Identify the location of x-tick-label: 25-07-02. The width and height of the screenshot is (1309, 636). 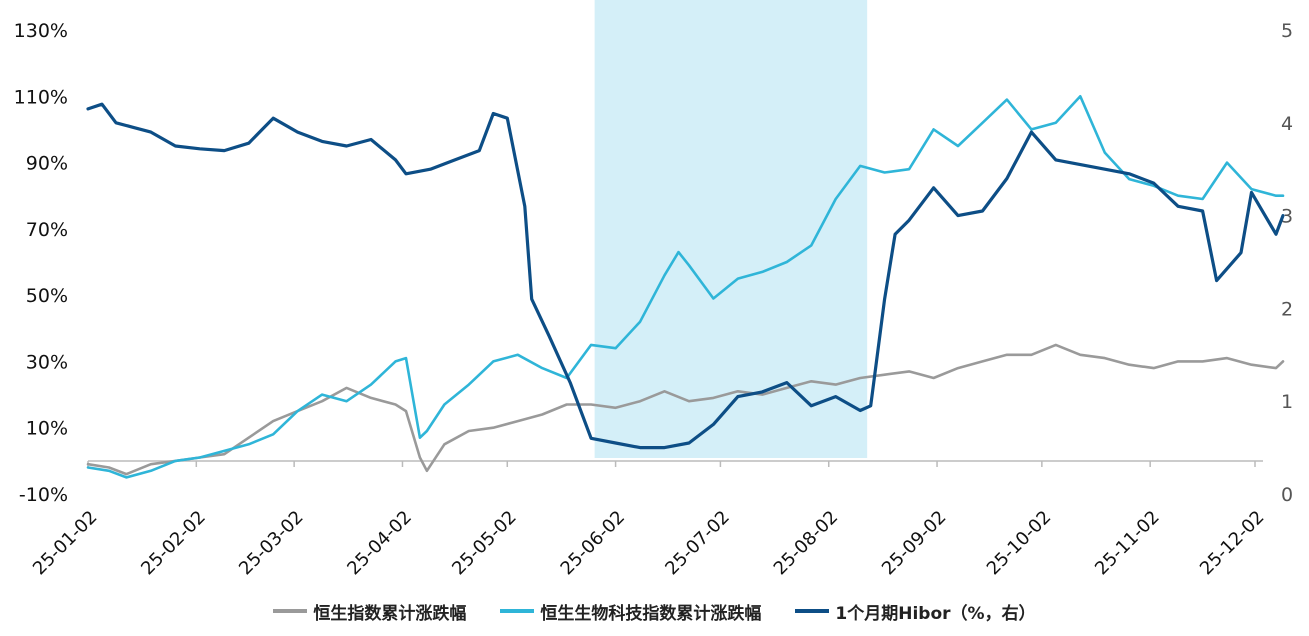
(697, 543).